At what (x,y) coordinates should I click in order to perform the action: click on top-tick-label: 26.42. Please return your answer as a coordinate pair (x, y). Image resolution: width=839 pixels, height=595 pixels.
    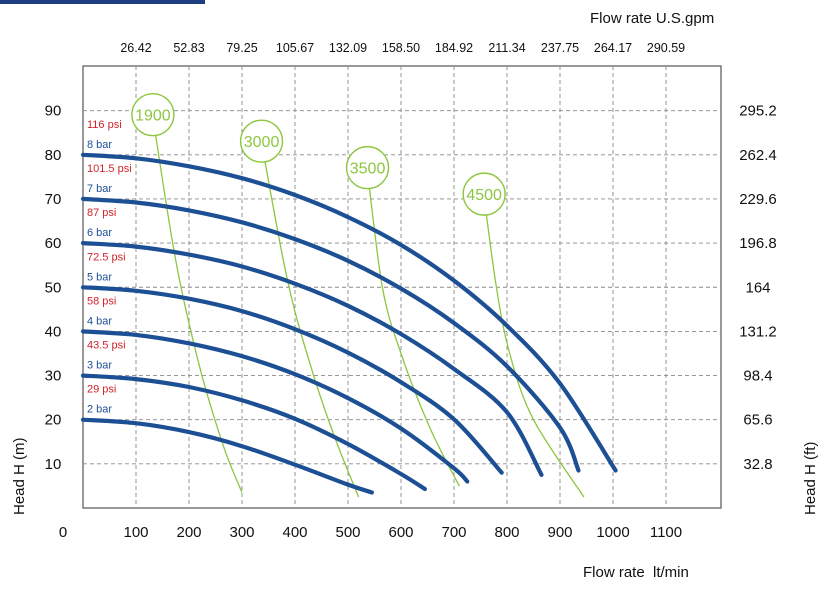
    Looking at the image, I should click on (135, 48).